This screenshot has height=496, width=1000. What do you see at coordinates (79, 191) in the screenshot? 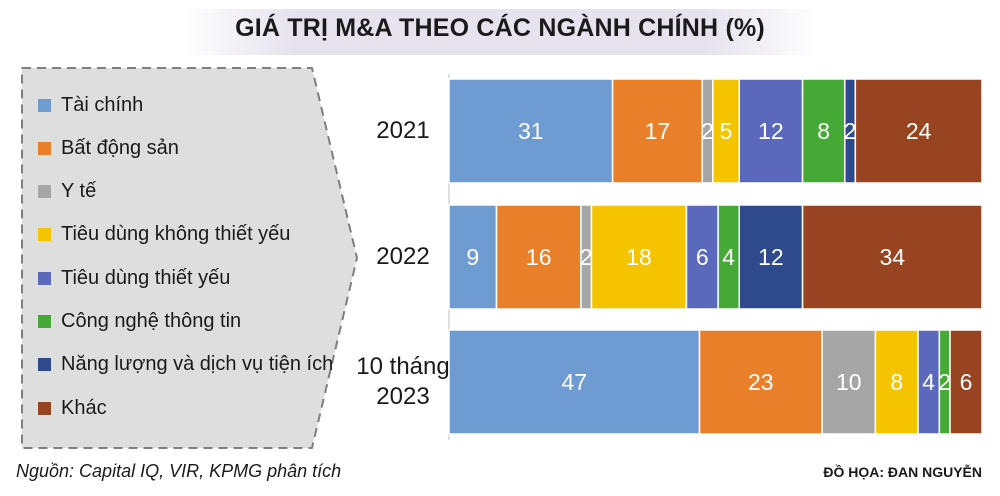
I see `legend-label: Y tế` at bounding box center [79, 191].